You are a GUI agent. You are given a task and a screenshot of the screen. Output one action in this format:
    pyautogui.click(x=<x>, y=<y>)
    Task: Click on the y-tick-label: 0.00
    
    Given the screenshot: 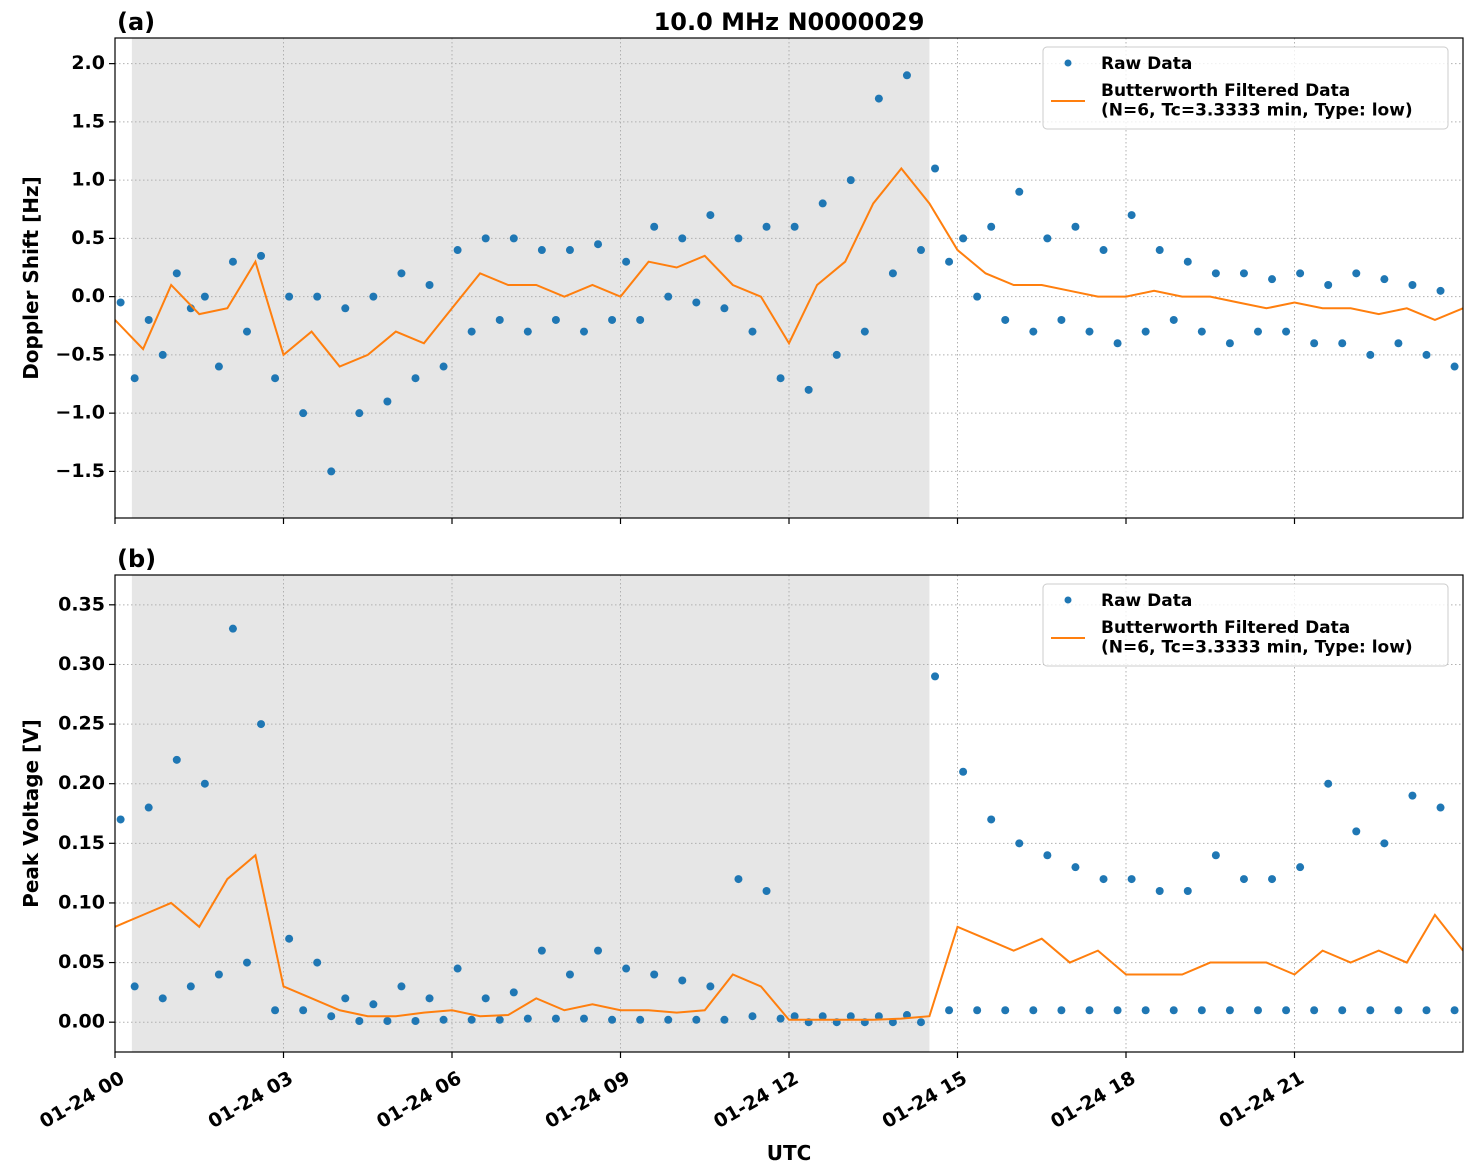 What is the action you would take?
    pyautogui.click(x=81, y=1022)
    